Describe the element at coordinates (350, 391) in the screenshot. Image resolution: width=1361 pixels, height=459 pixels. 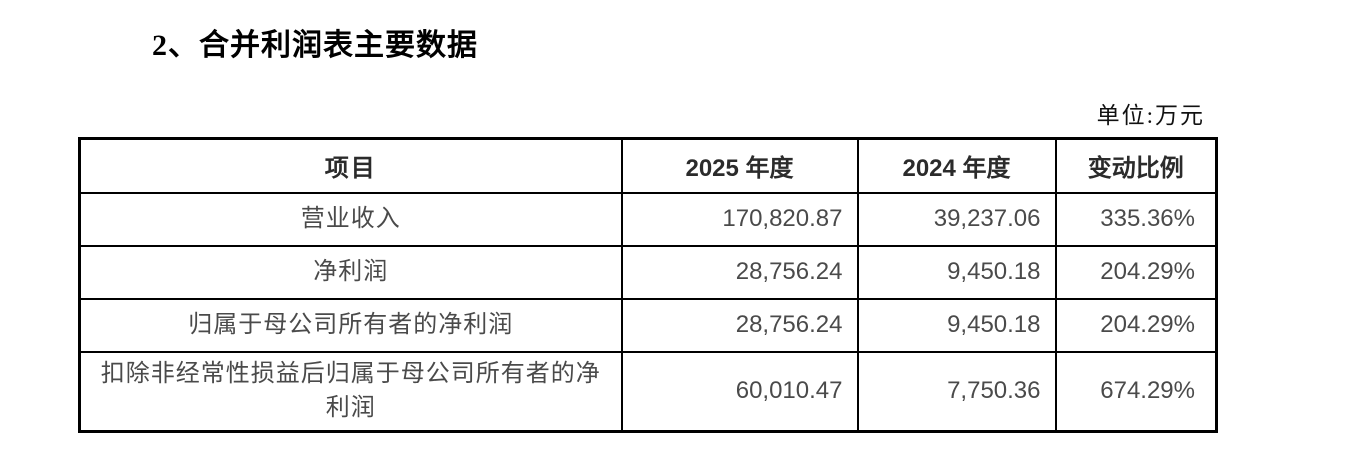
I see `row-item-label: 扣除非经常性损益后归属于母公司所有者的净利润` at that location.